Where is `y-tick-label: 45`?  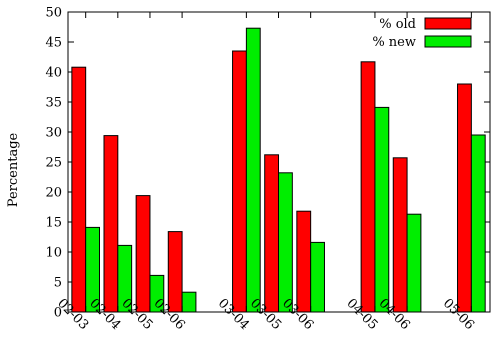
y-tick-label: 45 is located at coordinates (53, 43).